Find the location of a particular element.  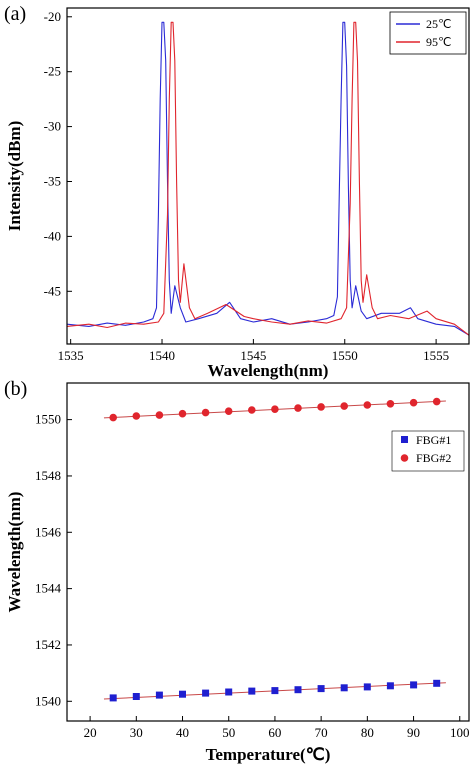

x-tick-label: 30 is located at coordinates (136, 732).